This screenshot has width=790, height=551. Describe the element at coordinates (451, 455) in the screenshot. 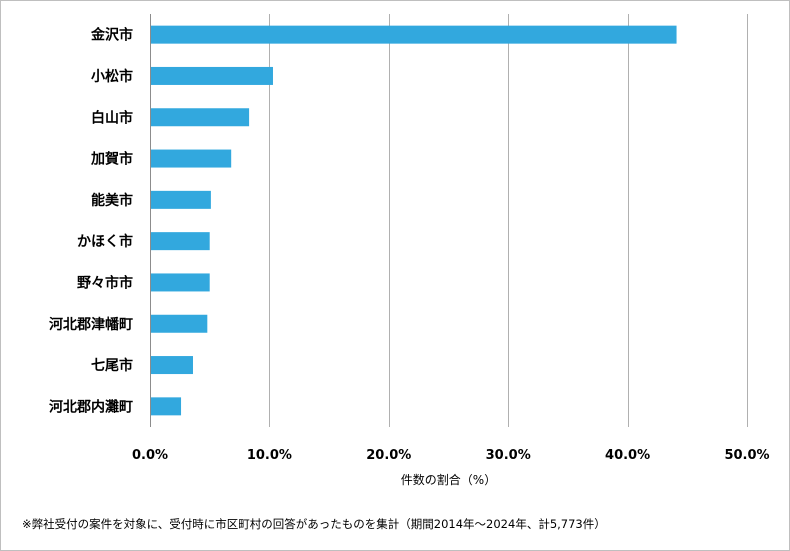

I see `x-tick-labels: 0.0% 10.0% 20.0% 30.0% 40.0% 50.0%` at that location.